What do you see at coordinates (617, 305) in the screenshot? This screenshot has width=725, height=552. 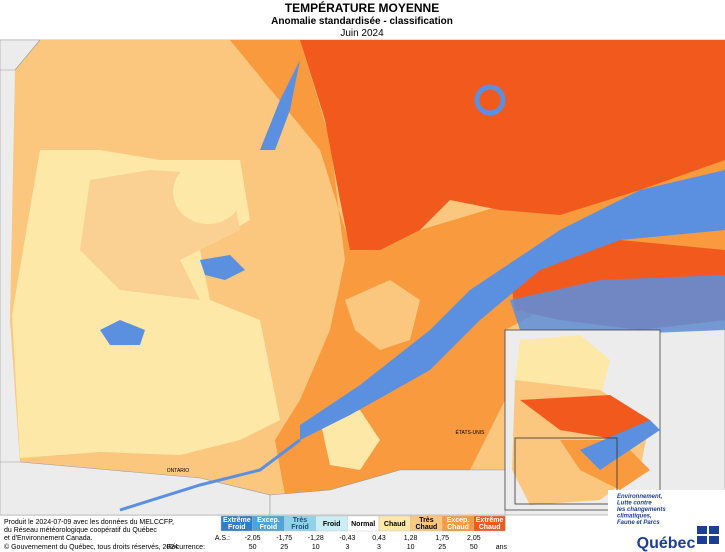 I see `gulf` at bounding box center [617, 305].